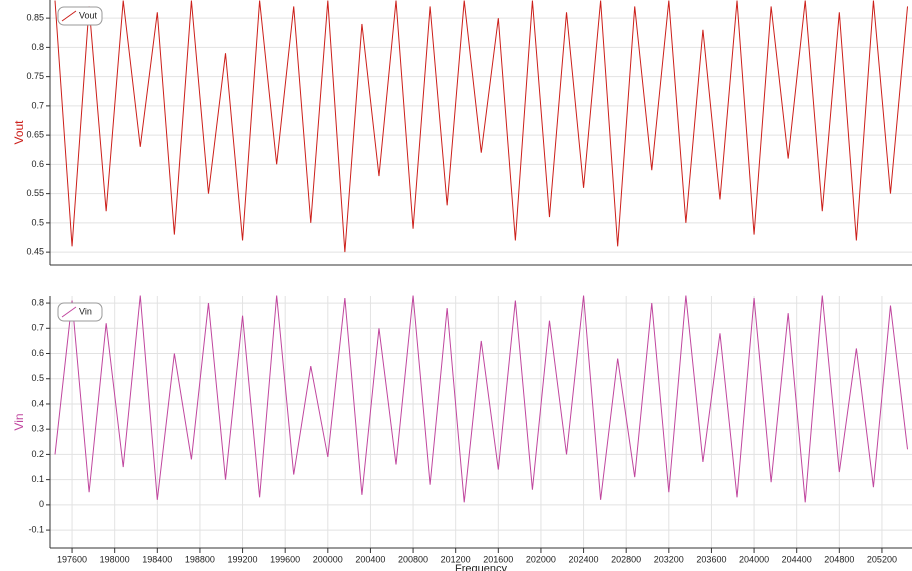  I want to click on x-tick-label: 200000, so click(328, 559).